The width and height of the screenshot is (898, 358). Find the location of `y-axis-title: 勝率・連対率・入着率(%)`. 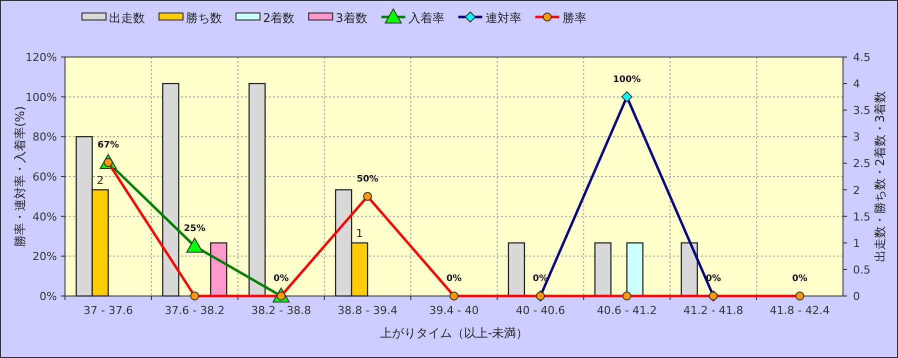

y-axis-title: 勝率・連対率・入着率(%) is located at coordinates (20, 176).